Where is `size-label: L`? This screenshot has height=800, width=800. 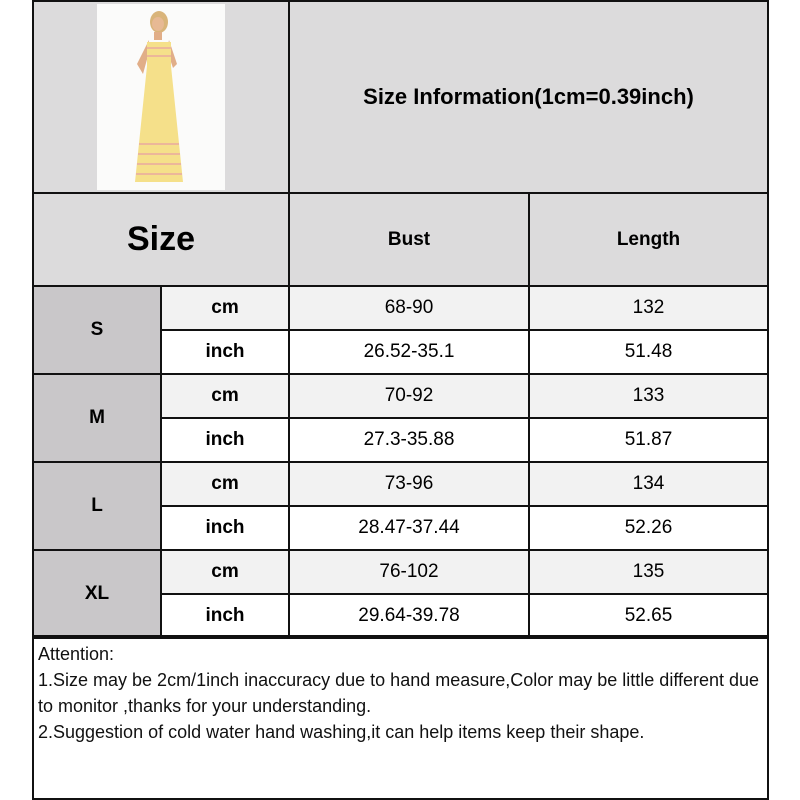 size-label: L is located at coordinates (97, 506).